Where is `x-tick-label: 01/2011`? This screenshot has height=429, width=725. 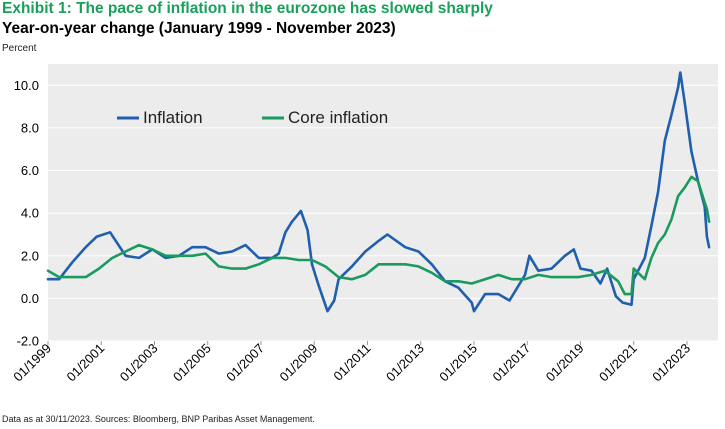
x-tick-label: 01/2011 is located at coordinates (351, 362).